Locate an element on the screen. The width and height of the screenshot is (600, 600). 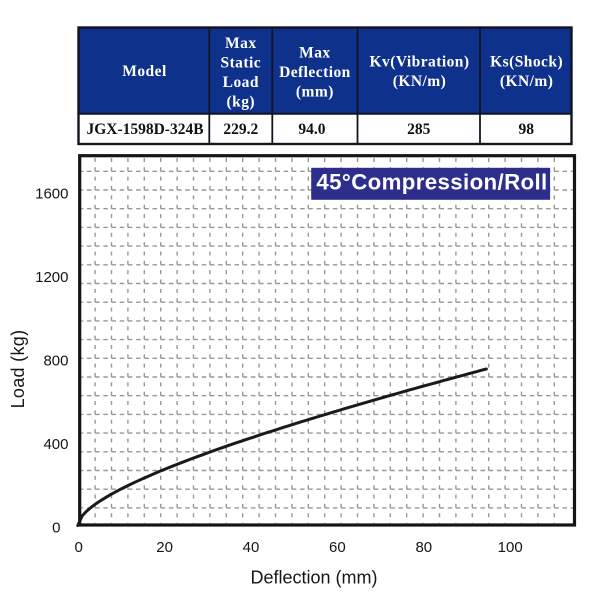
svg-text: JGX-1598D-324B is located at coordinates (144, 129).